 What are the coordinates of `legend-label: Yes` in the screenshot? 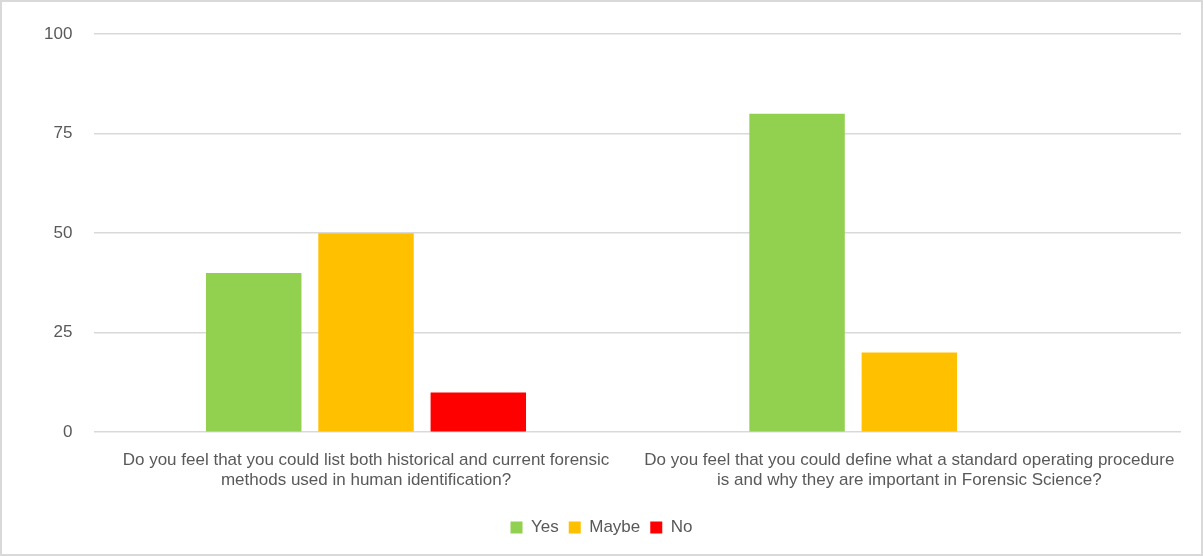 It's located at (545, 527).